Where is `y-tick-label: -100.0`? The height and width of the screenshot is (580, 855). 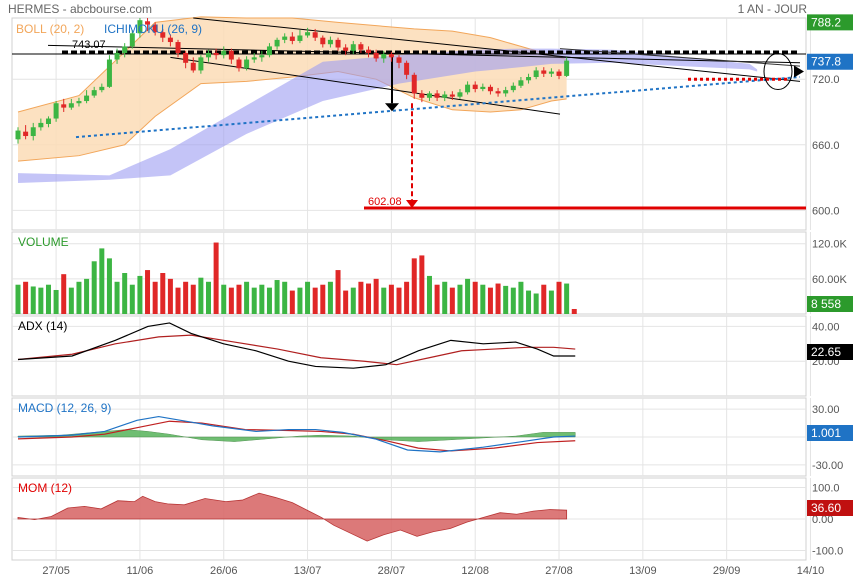
y-tick-label: -100.0 is located at coordinates (827, 552).